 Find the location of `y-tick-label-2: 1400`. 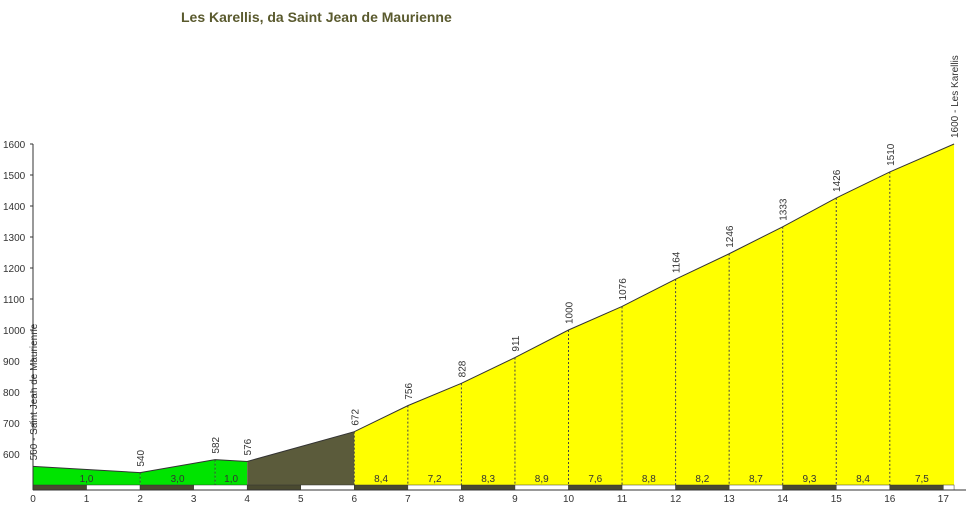

y-tick-label-2: 1400 is located at coordinates (14, 207).